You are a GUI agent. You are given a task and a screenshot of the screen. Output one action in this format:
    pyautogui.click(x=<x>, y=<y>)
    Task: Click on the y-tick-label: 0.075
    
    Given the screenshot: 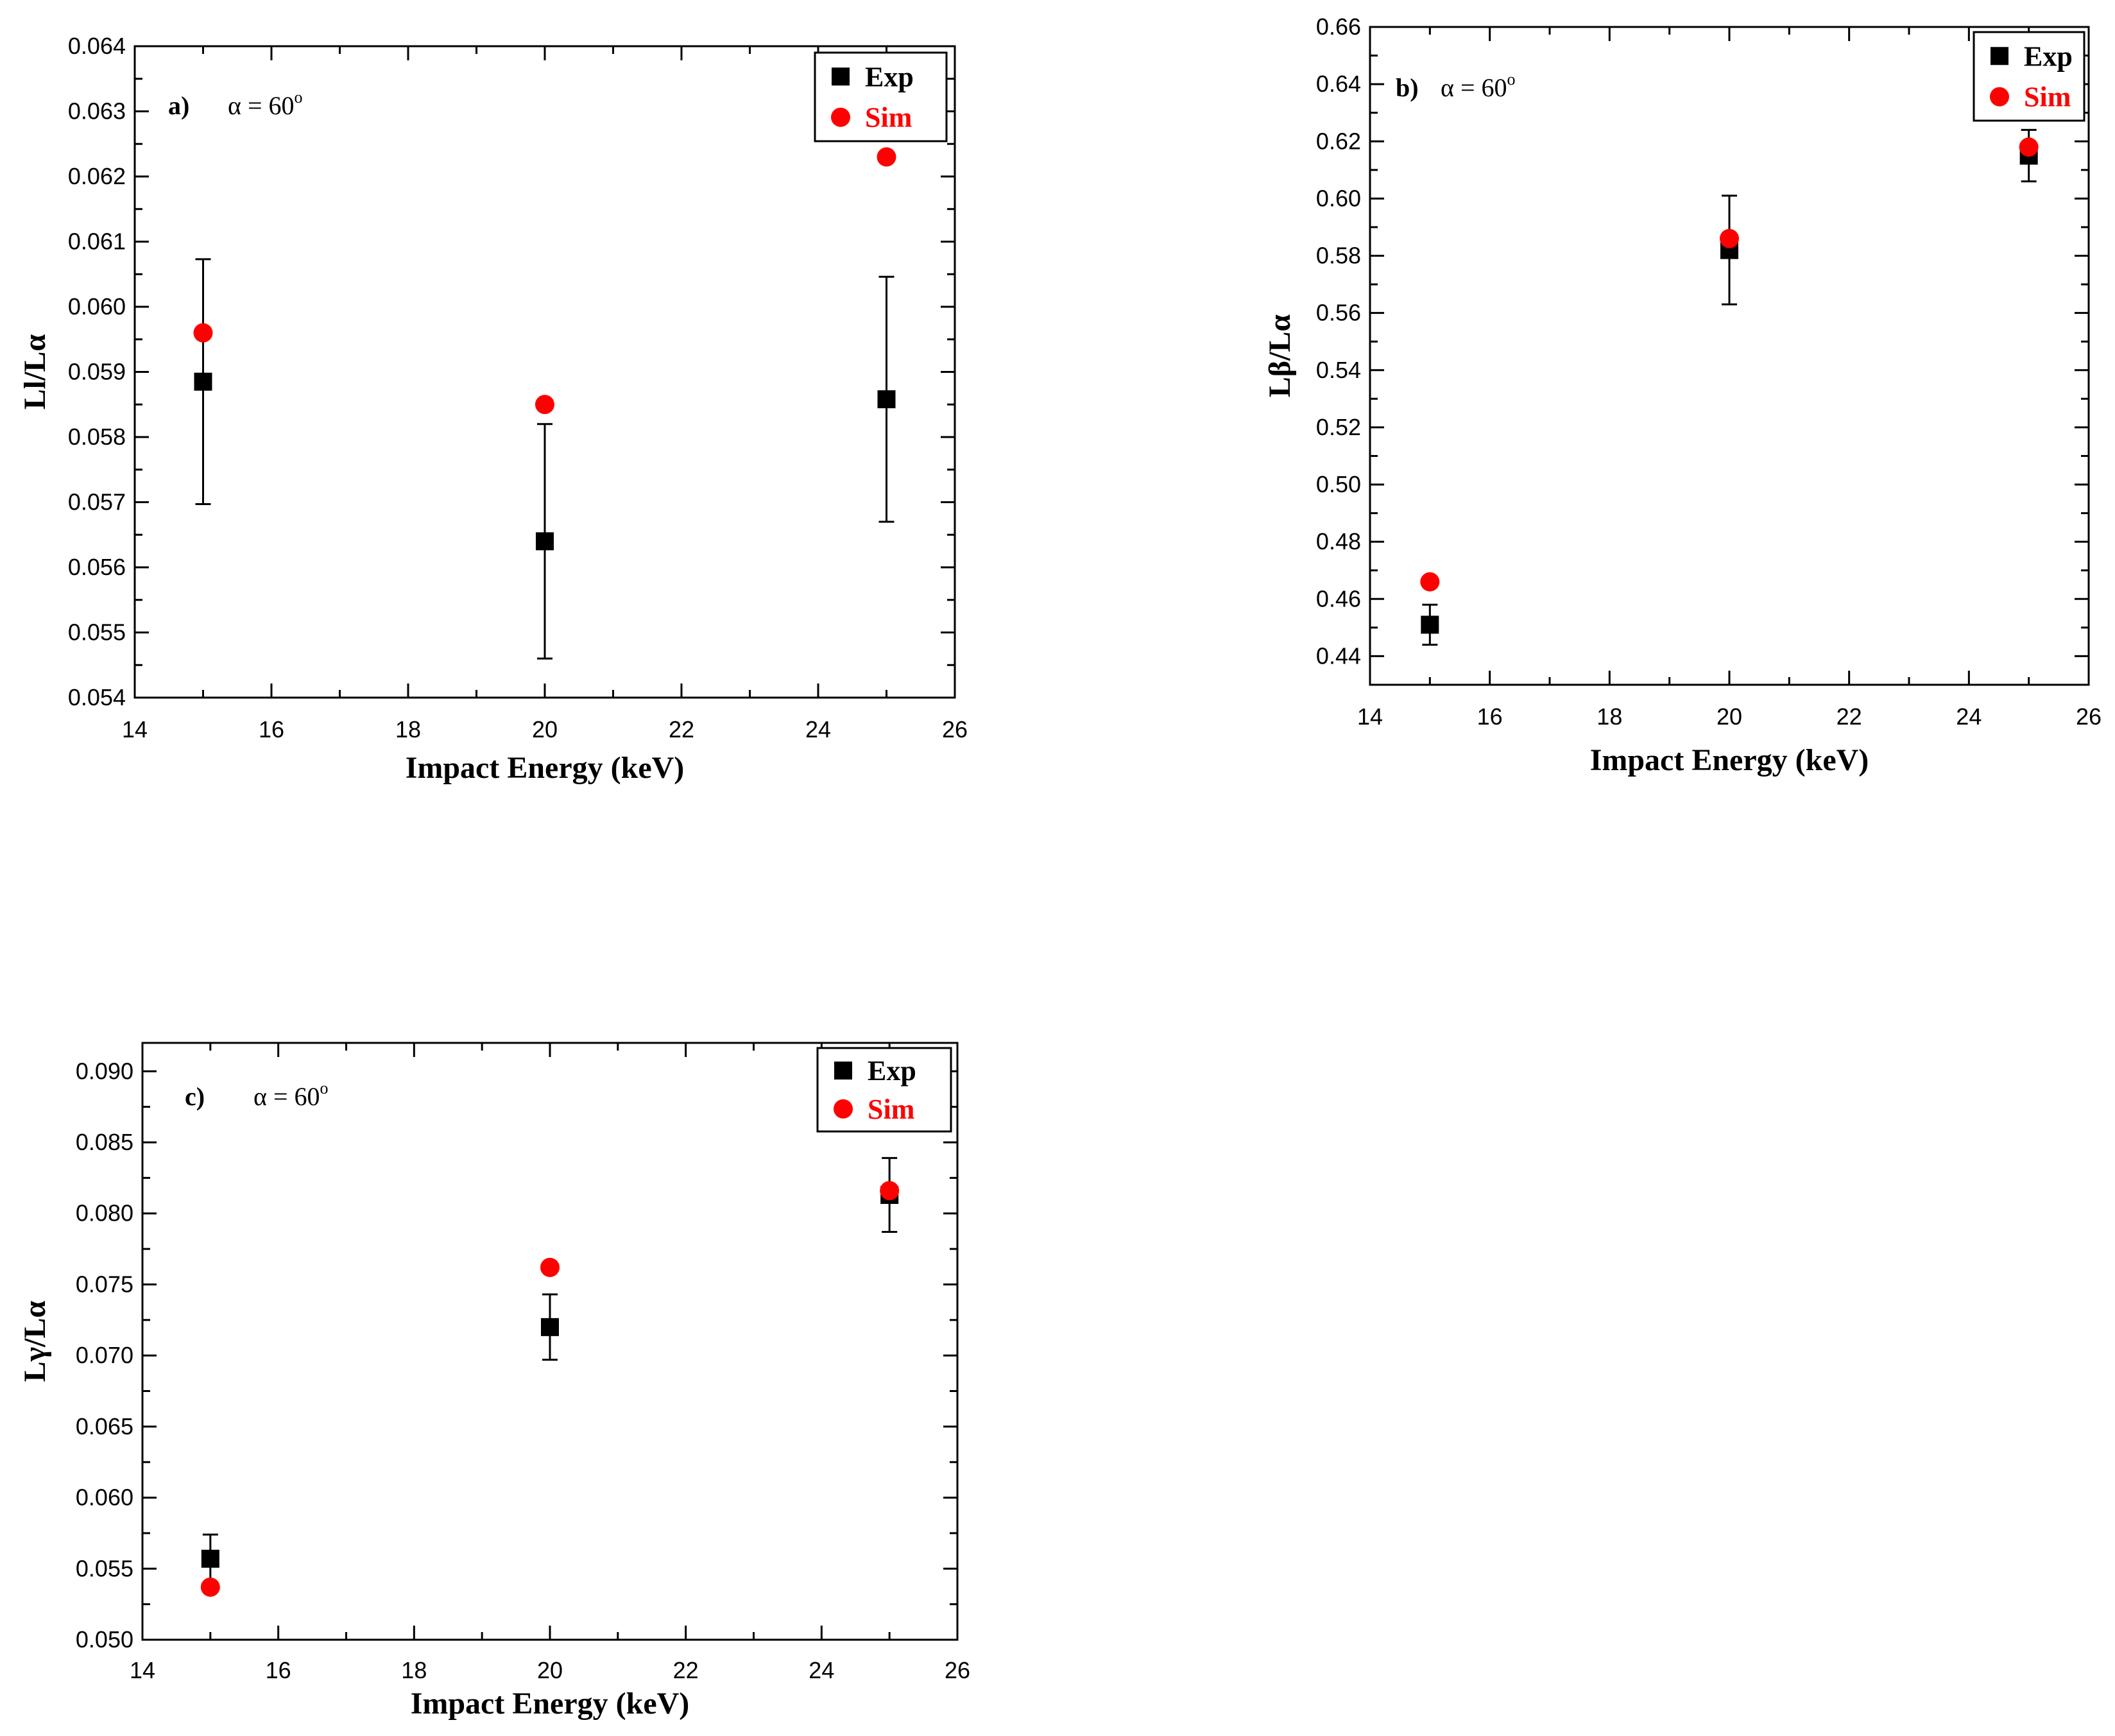 What is the action you would take?
    pyautogui.click(x=104, y=1284)
    